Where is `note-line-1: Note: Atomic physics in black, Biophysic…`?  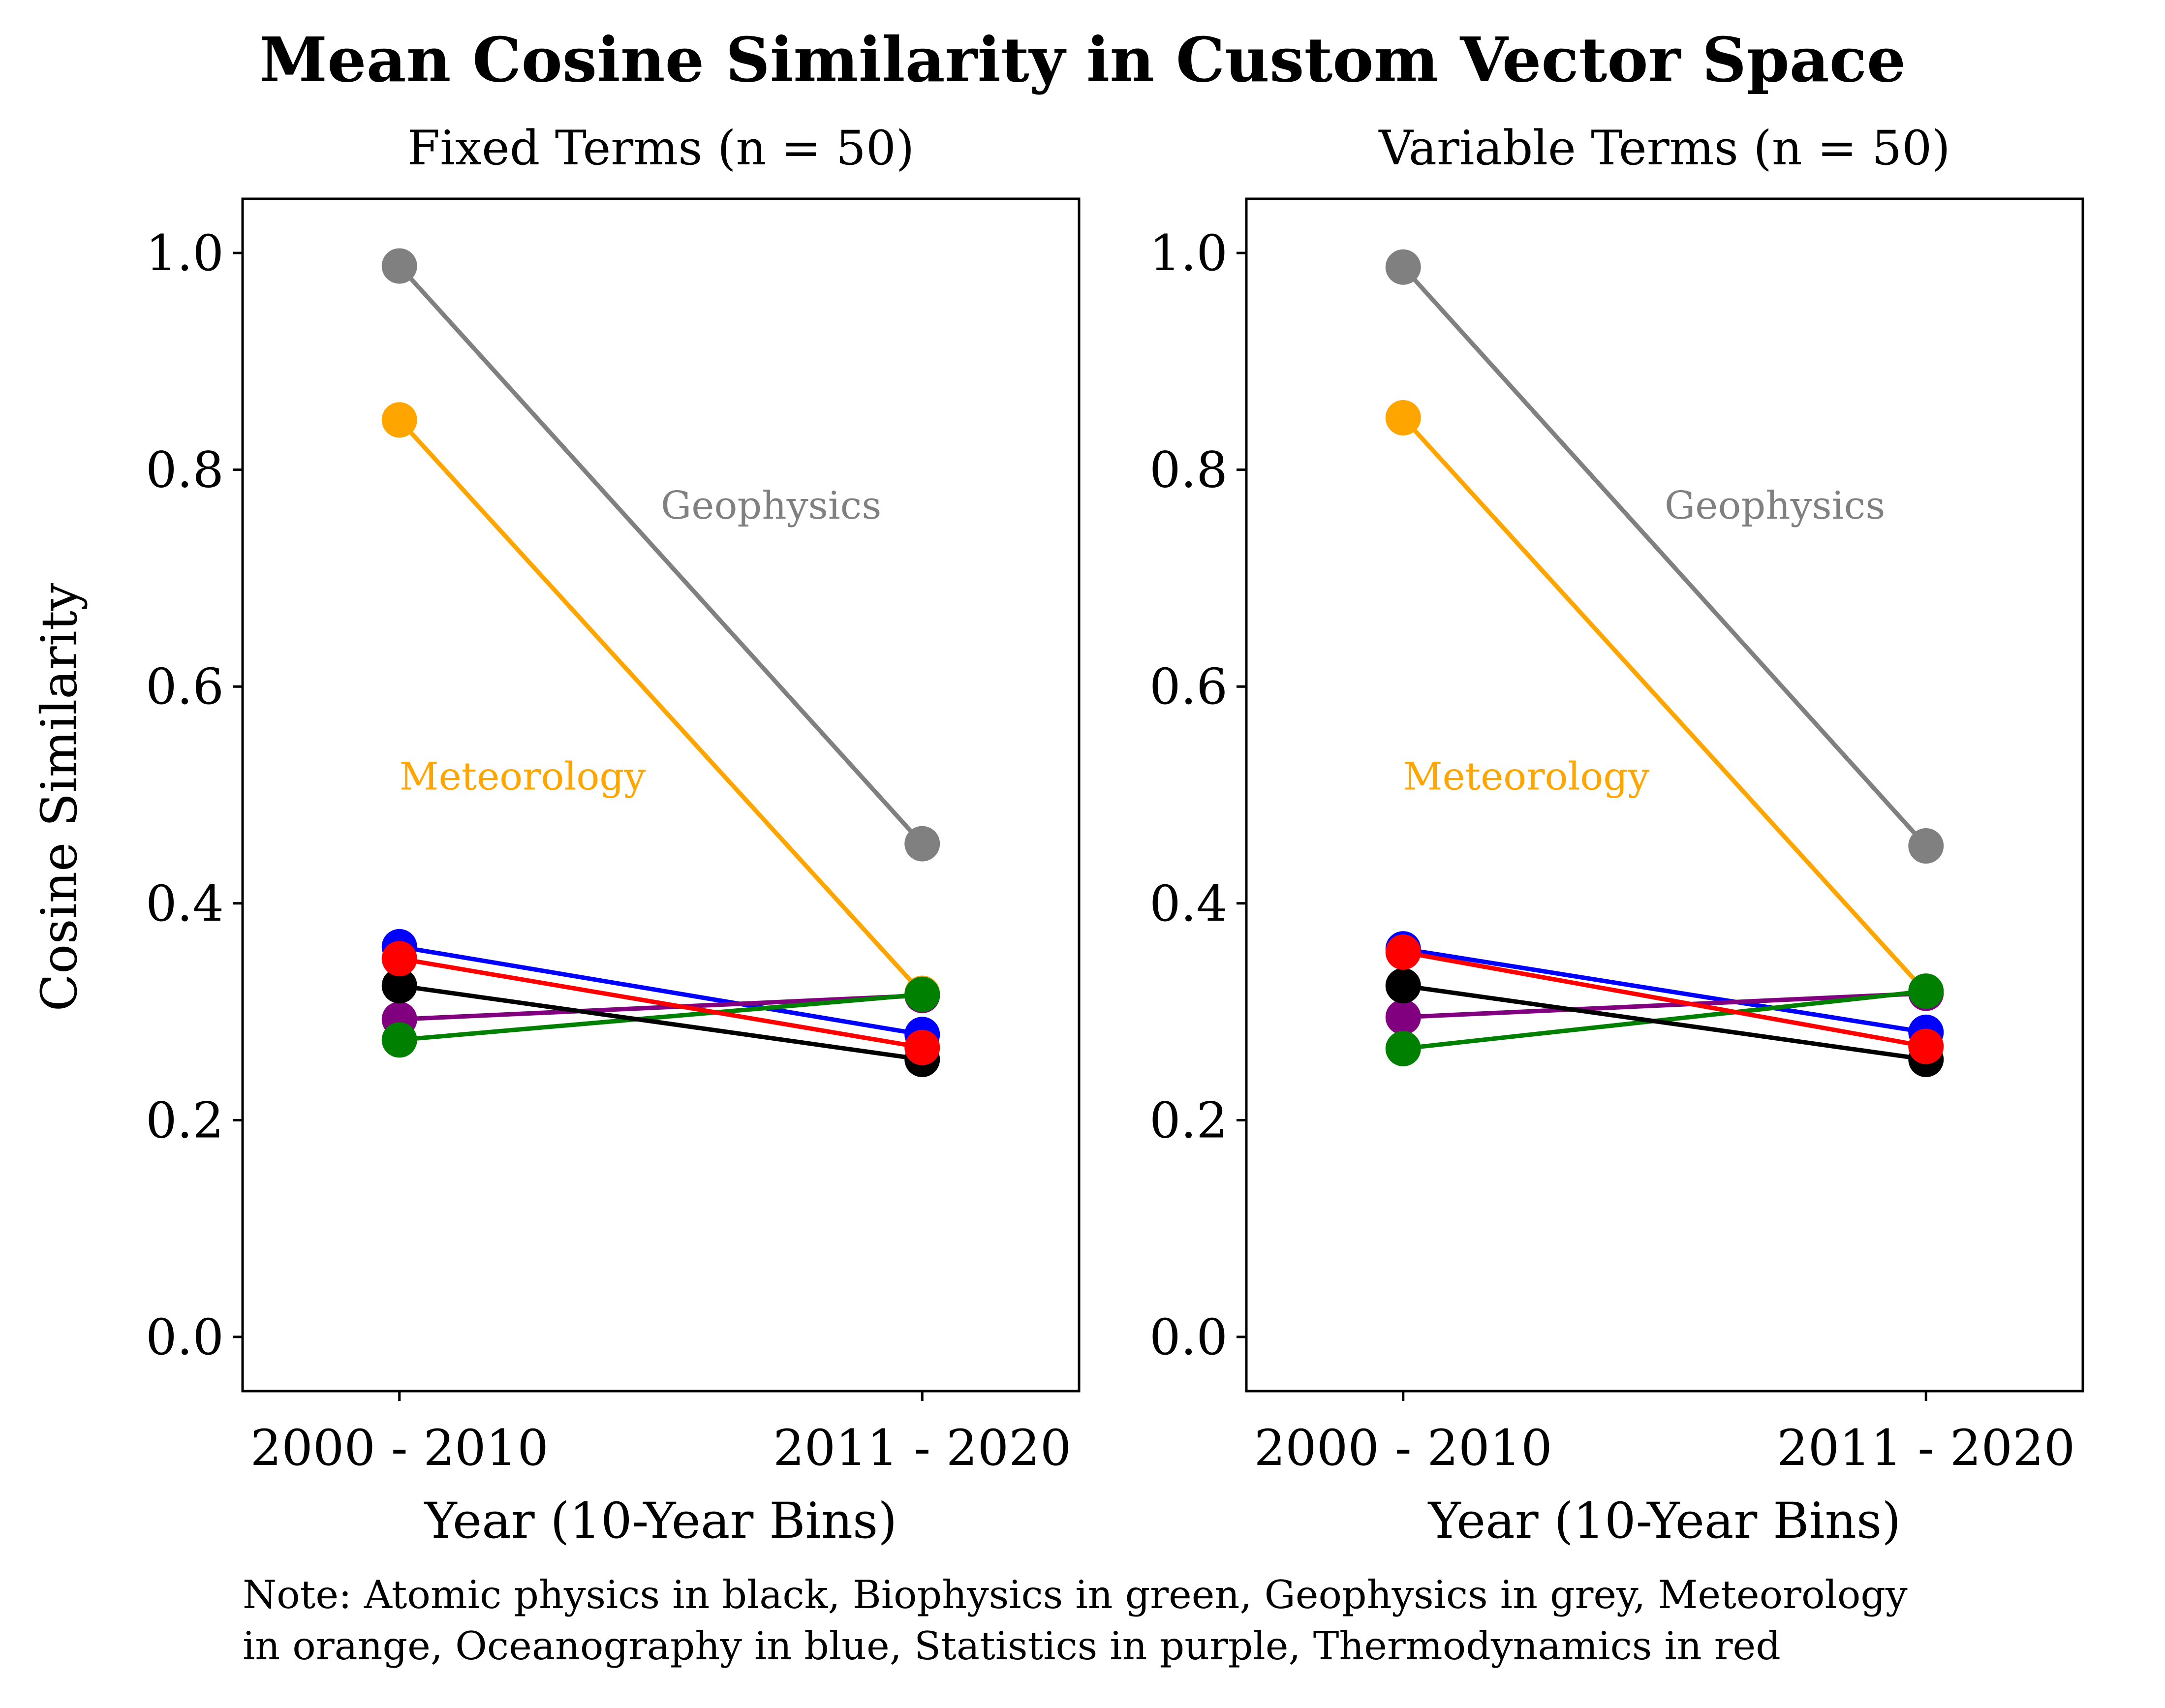 note-line-1: Note: Atomic physics in black, Biophysic… is located at coordinates (1076, 1594).